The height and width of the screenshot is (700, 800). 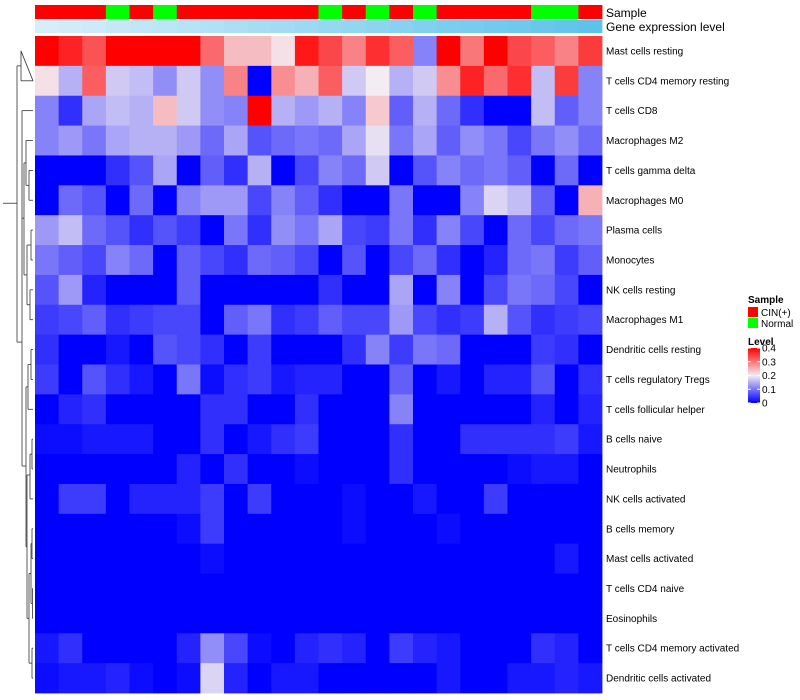 What do you see at coordinates (645, 499) in the screenshot?
I see `row-label: NK cells activated` at bounding box center [645, 499].